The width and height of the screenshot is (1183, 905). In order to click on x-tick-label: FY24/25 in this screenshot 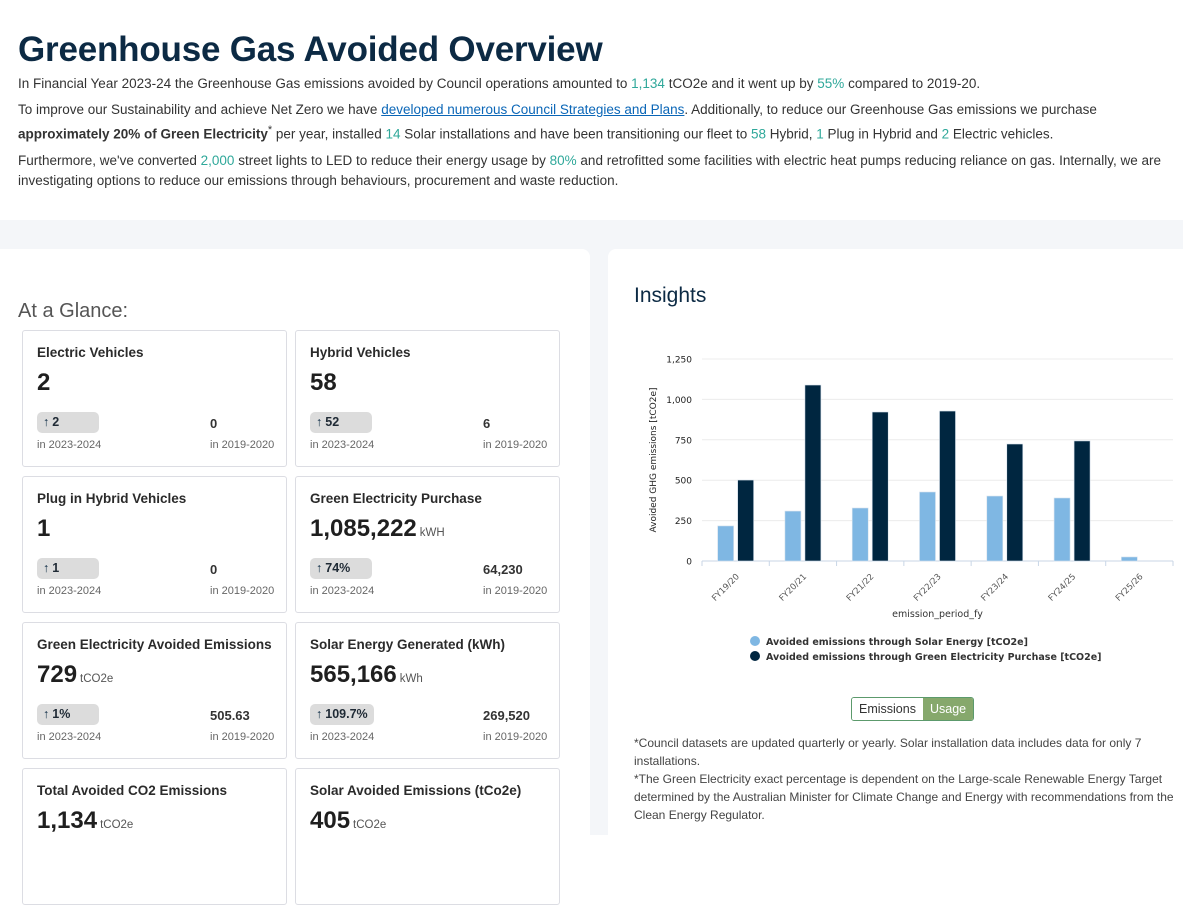, I will do `click(1063, 588)`.